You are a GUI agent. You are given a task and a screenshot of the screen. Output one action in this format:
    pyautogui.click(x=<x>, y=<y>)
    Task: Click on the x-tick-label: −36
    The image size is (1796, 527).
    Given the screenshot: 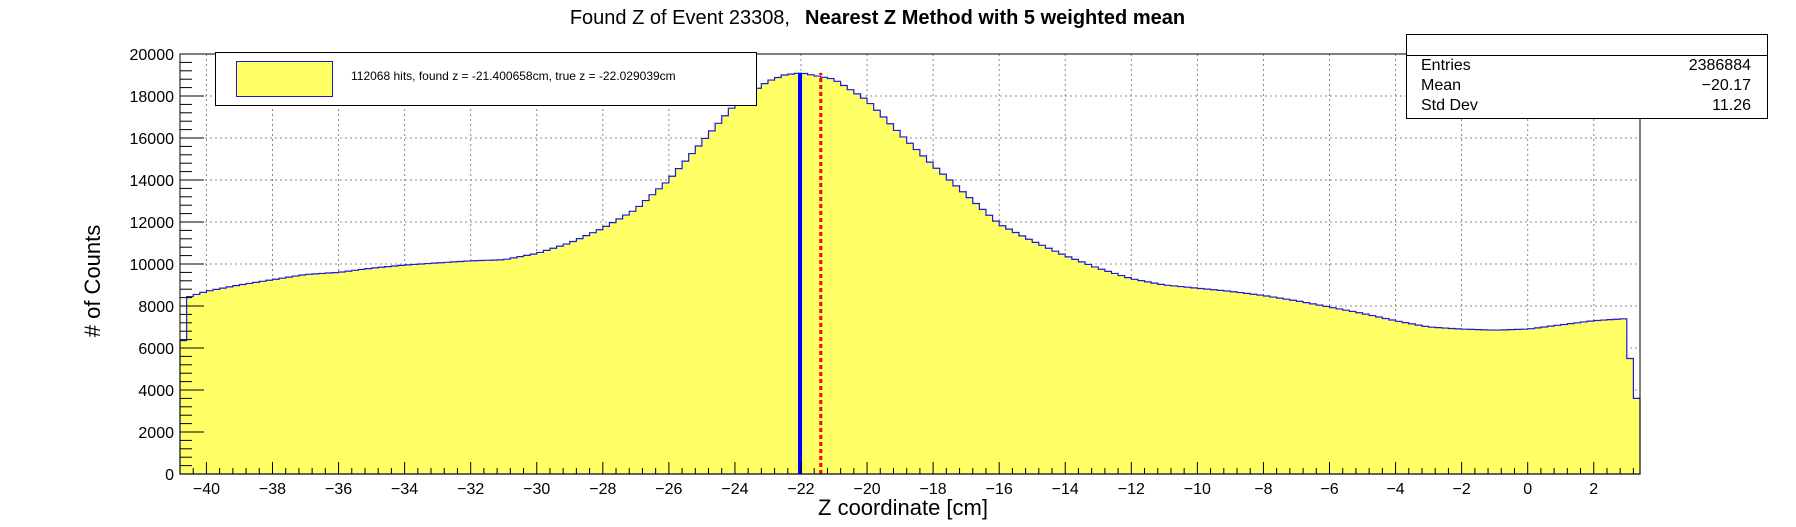 What is the action you would take?
    pyautogui.click(x=338, y=489)
    